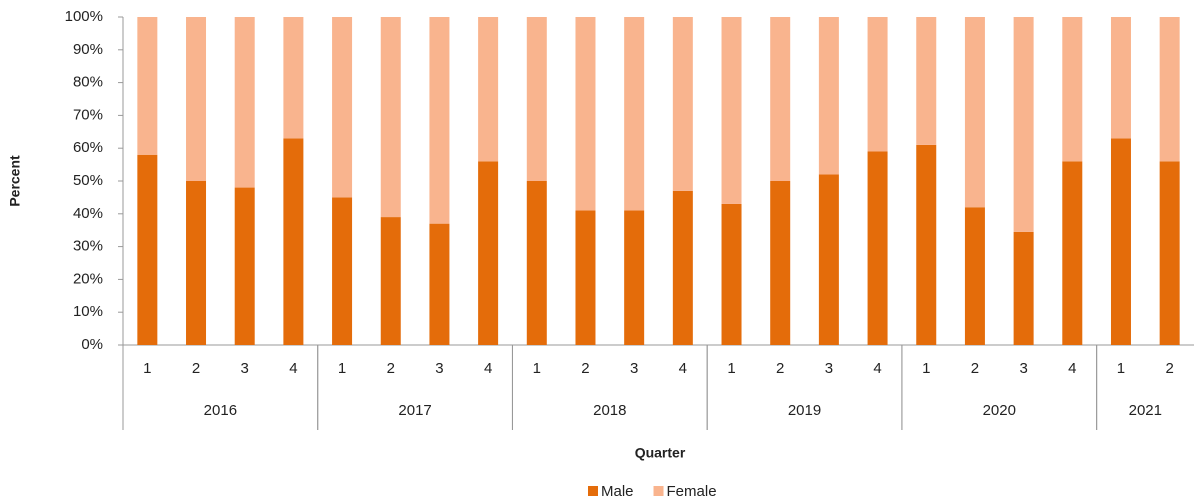  What do you see at coordinates (88, 180) in the screenshot?
I see `y-tick-label: 50%` at bounding box center [88, 180].